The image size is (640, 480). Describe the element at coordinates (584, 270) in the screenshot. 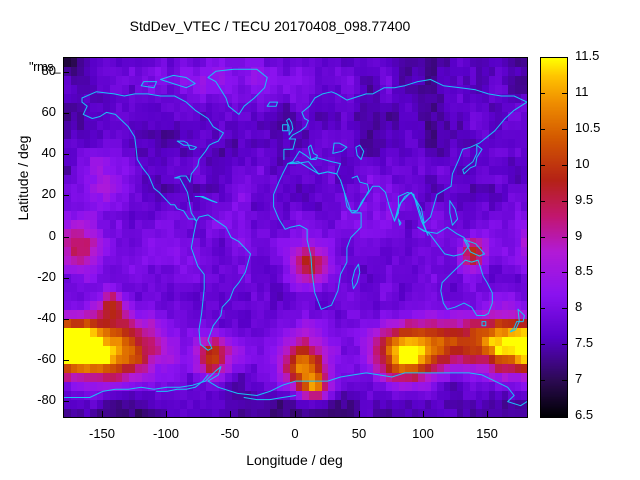

I see `colorbar-tick-label: 8.5` at that location.